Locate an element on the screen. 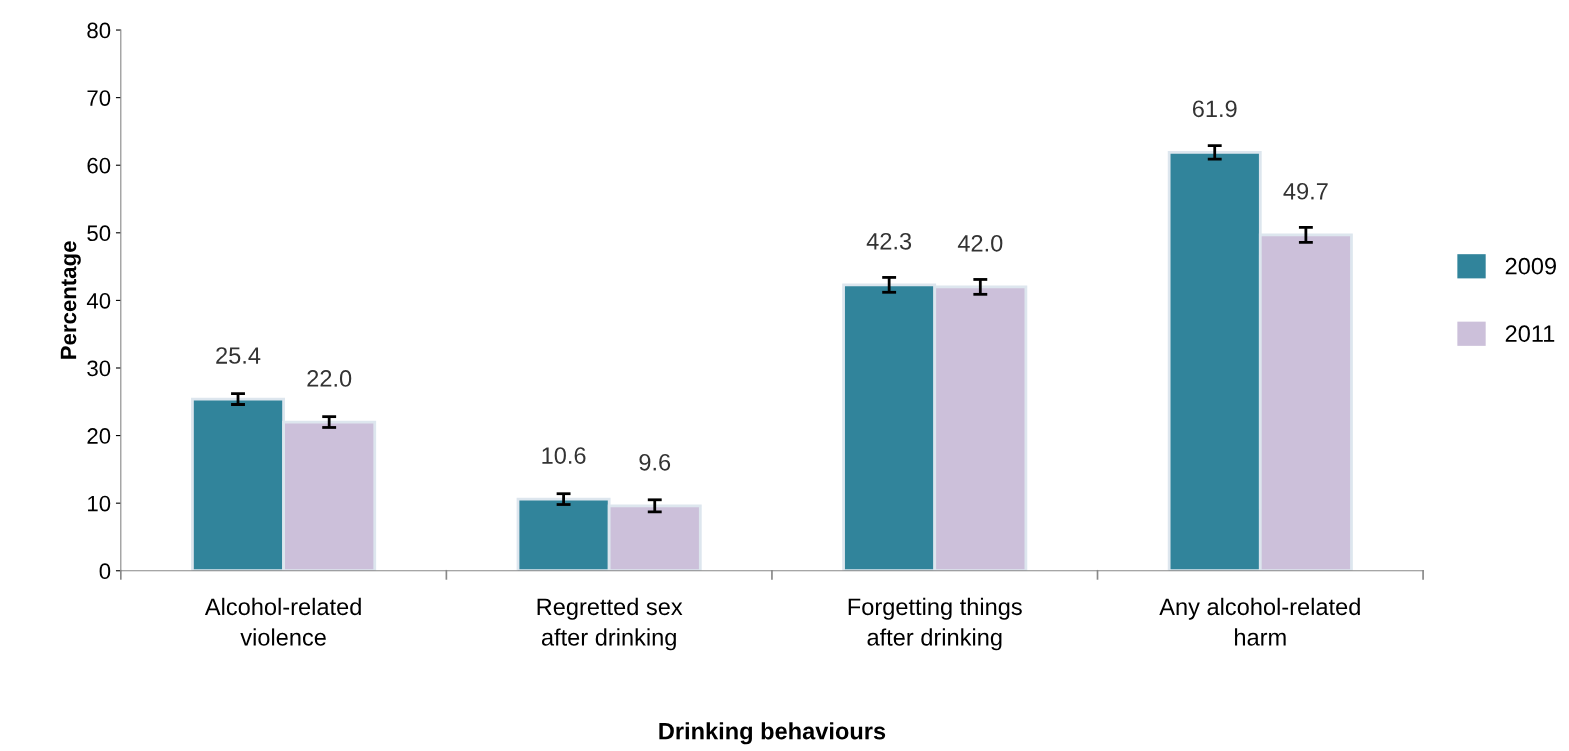  legend-label: 2009 is located at coordinates (1530, 266).